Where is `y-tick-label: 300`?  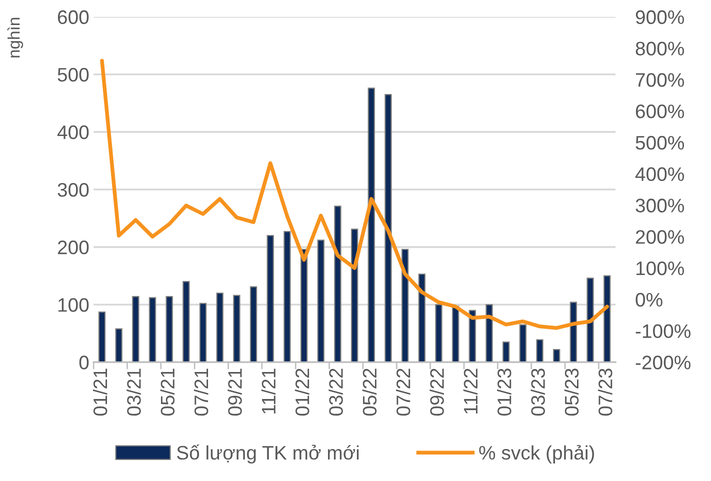
y-tick-label: 300 is located at coordinates (73, 189).